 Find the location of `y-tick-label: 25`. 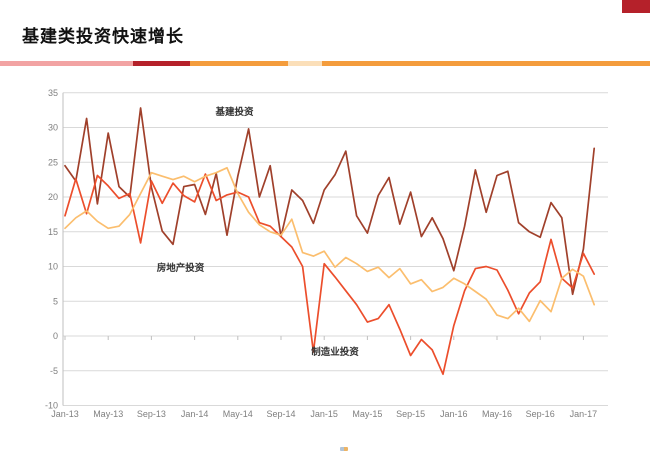

y-tick-label: 25 is located at coordinates (53, 162).